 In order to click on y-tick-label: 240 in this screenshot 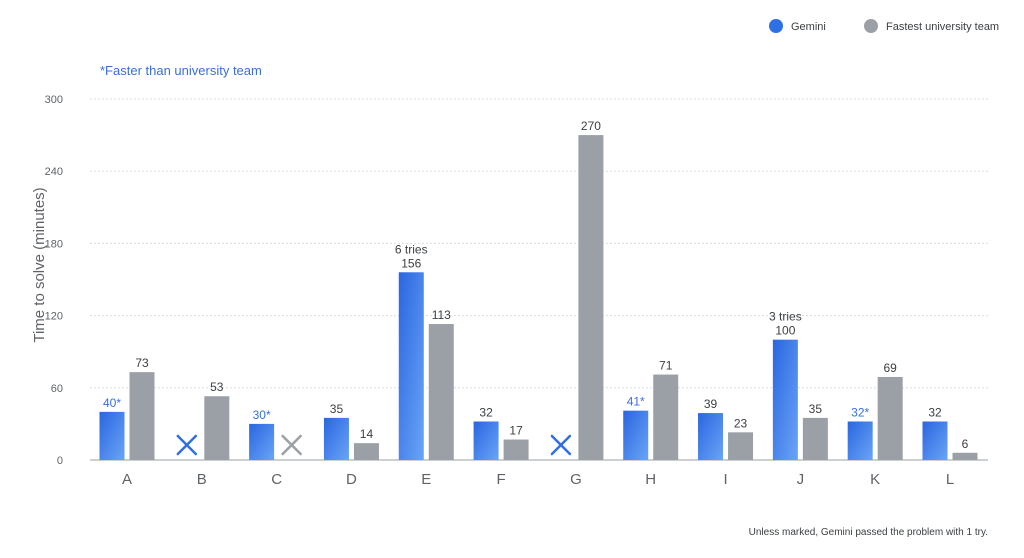, I will do `click(54, 172)`.